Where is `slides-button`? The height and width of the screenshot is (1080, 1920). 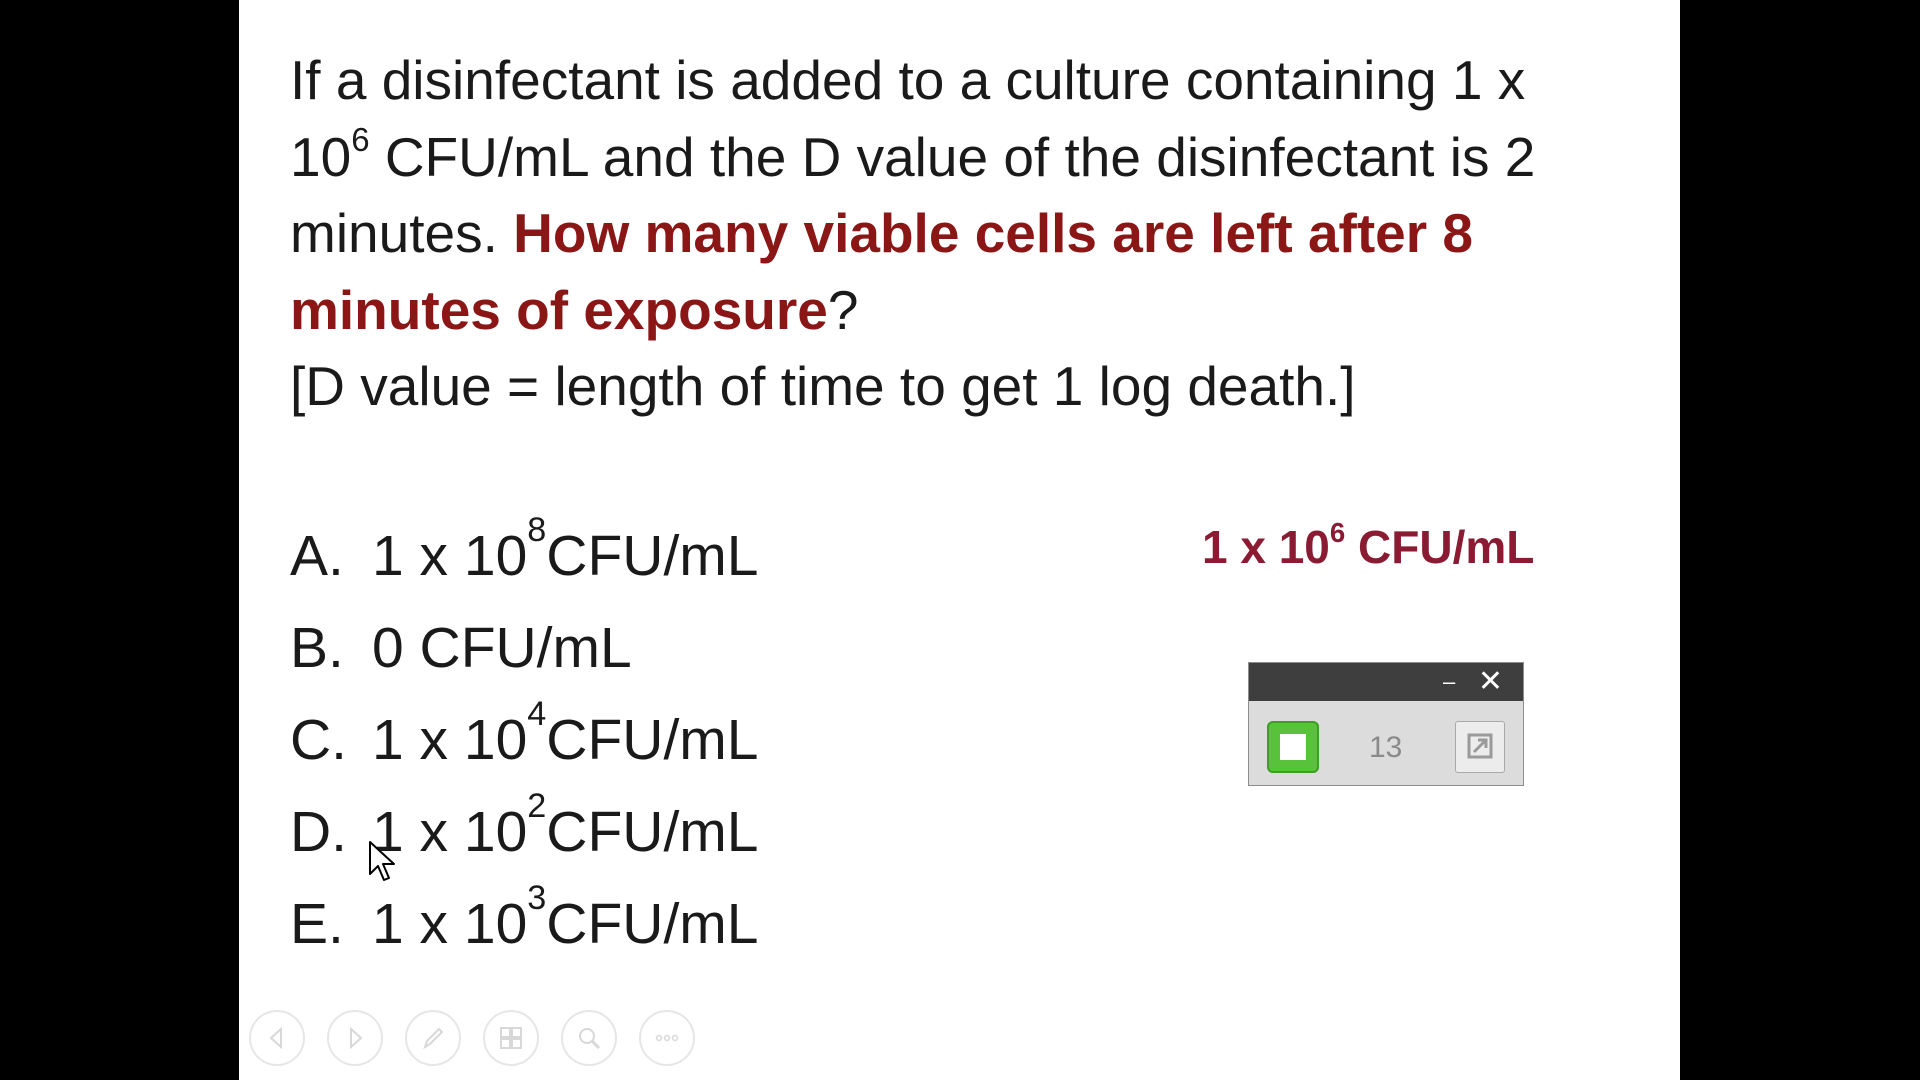 slides-button is located at coordinates (511, 1038).